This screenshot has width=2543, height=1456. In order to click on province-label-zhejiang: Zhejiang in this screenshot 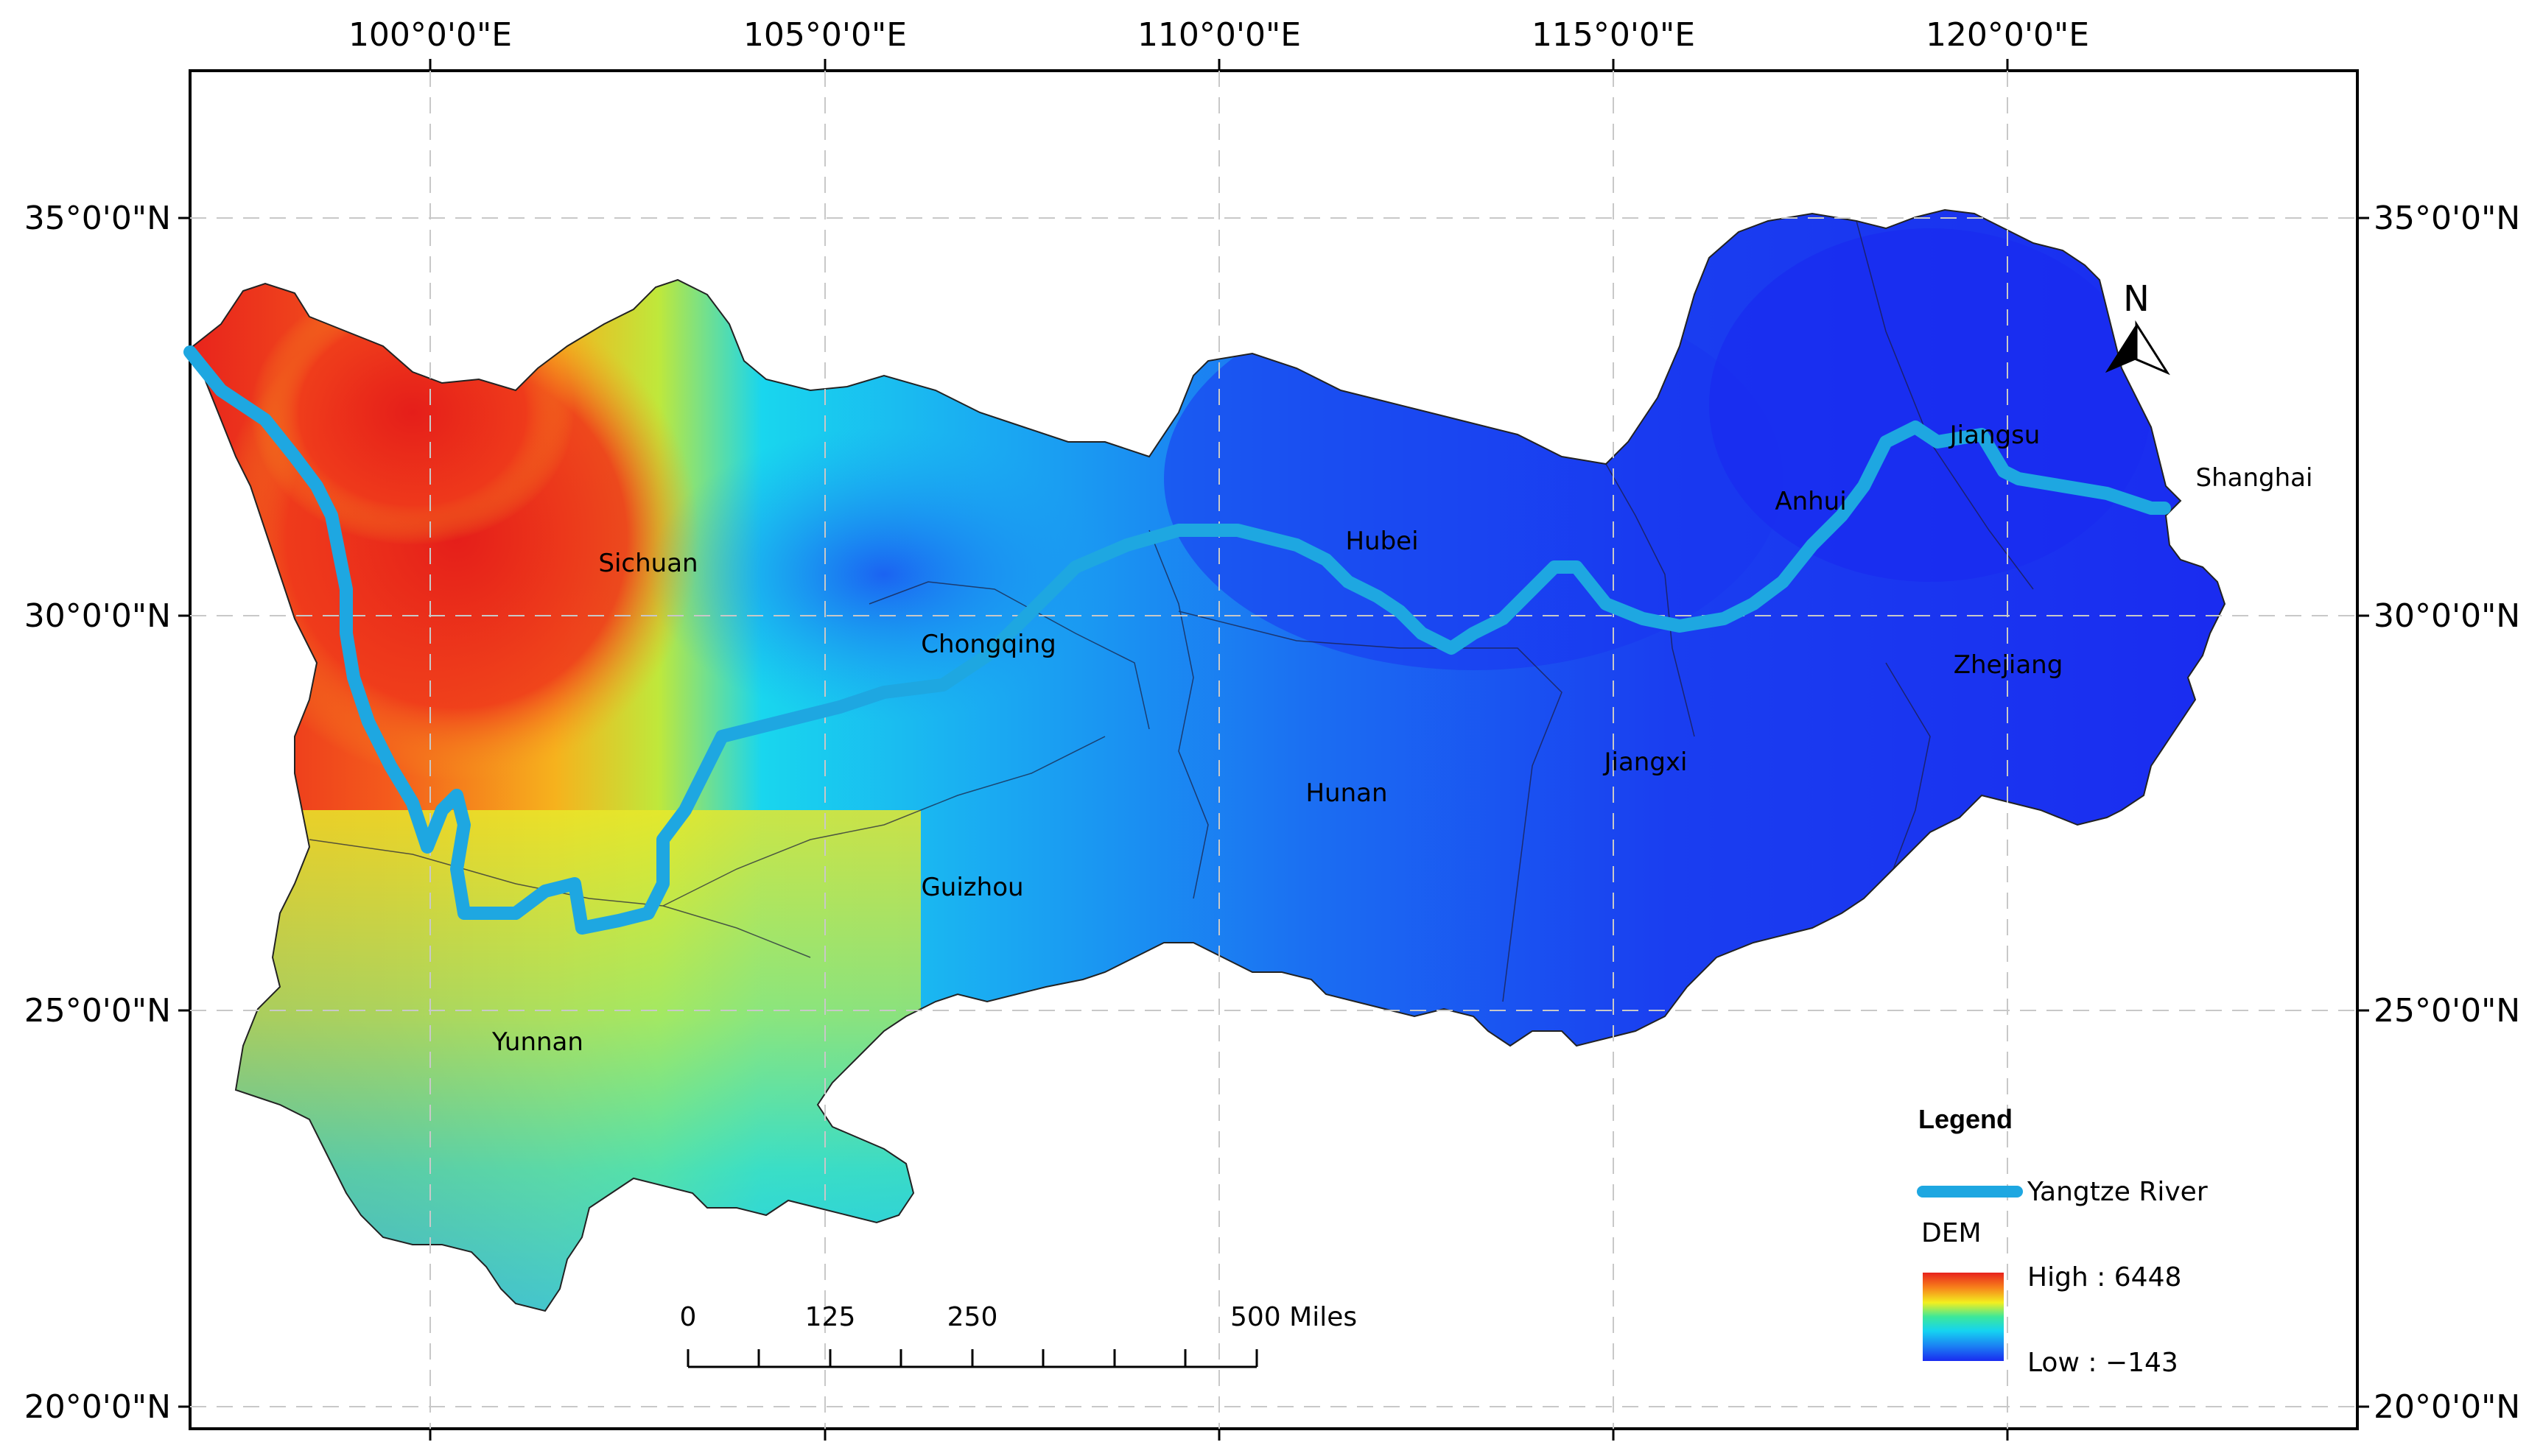, I will do `click(2008, 665)`.